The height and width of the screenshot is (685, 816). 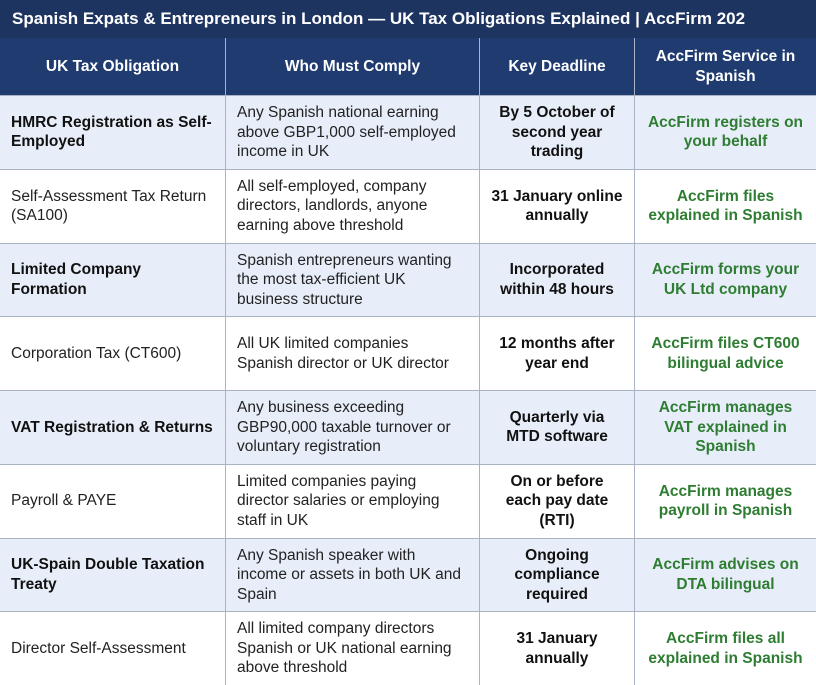 What do you see at coordinates (112, 280) in the screenshot?
I see `table-cell: Limited Company Formation` at bounding box center [112, 280].